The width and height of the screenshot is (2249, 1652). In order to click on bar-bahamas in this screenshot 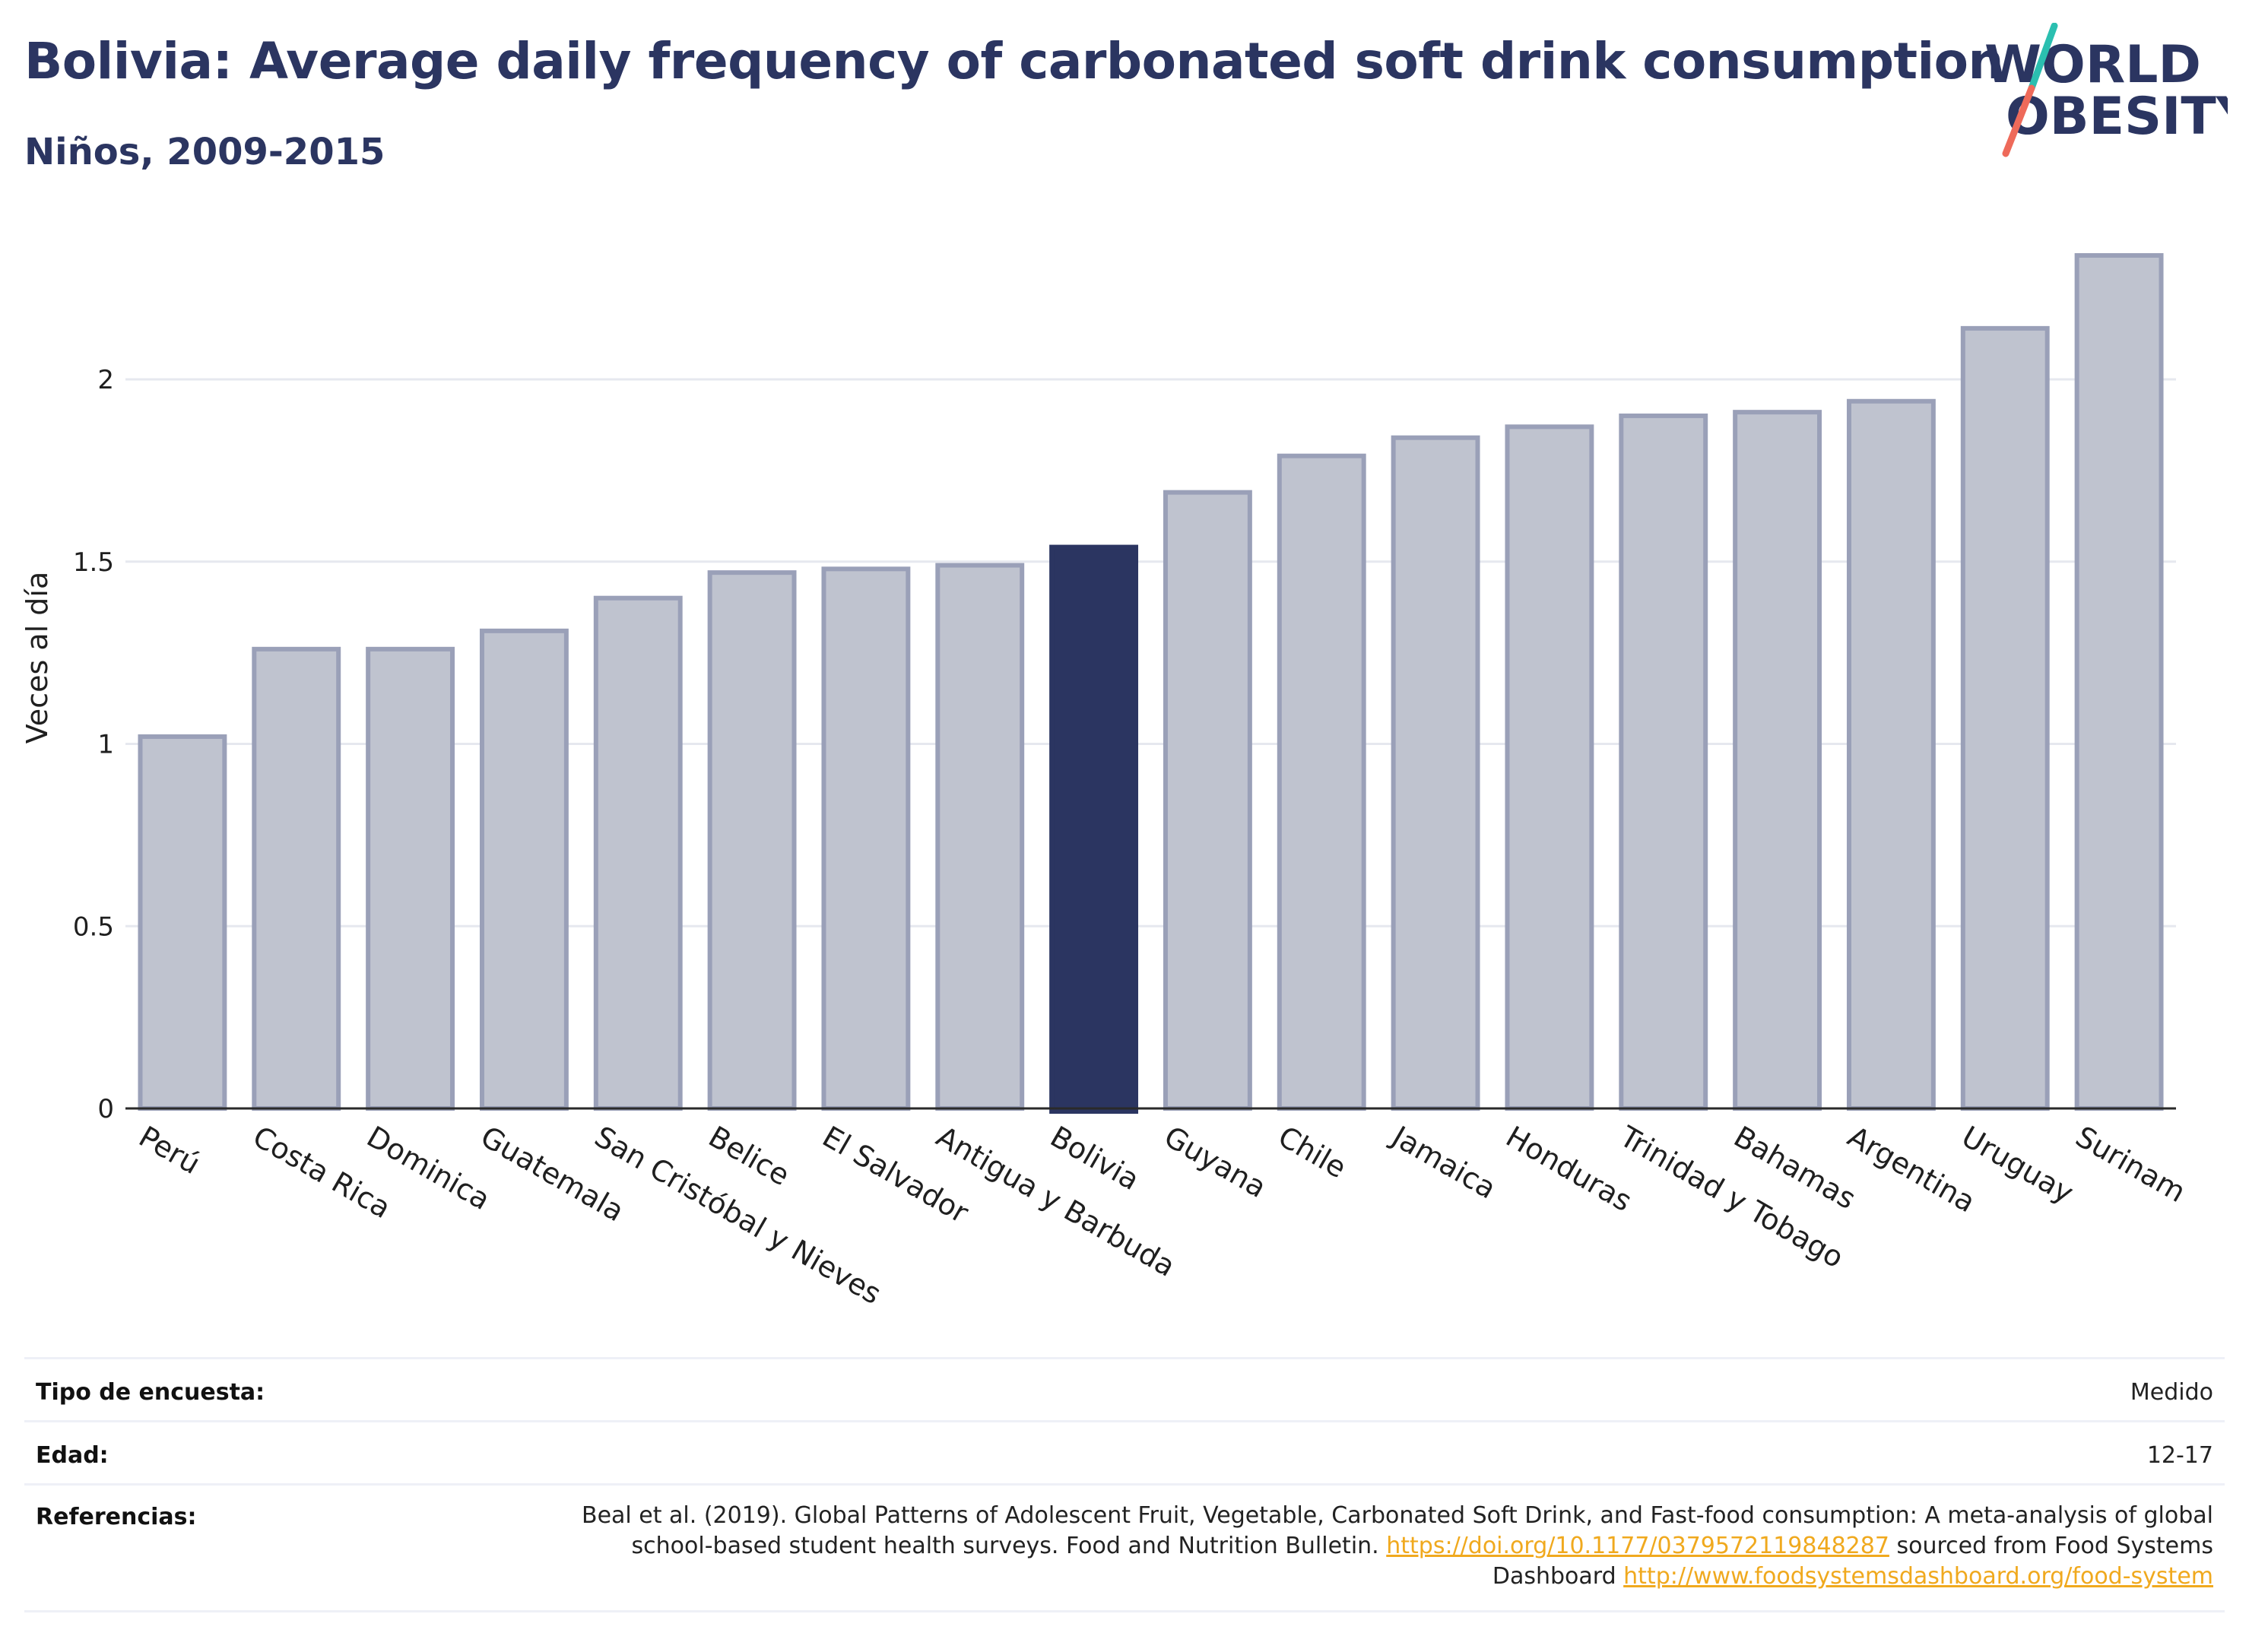, I will do `click(1777, 760)`.